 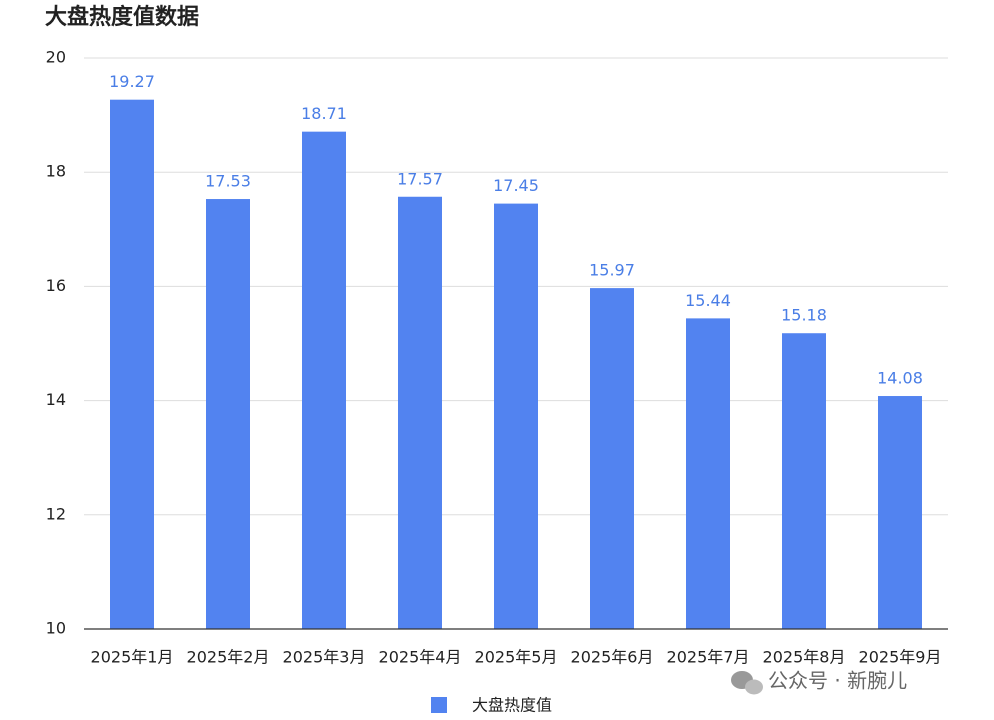 I want to click on data-label: 17.53, so click(x=228, y=181).